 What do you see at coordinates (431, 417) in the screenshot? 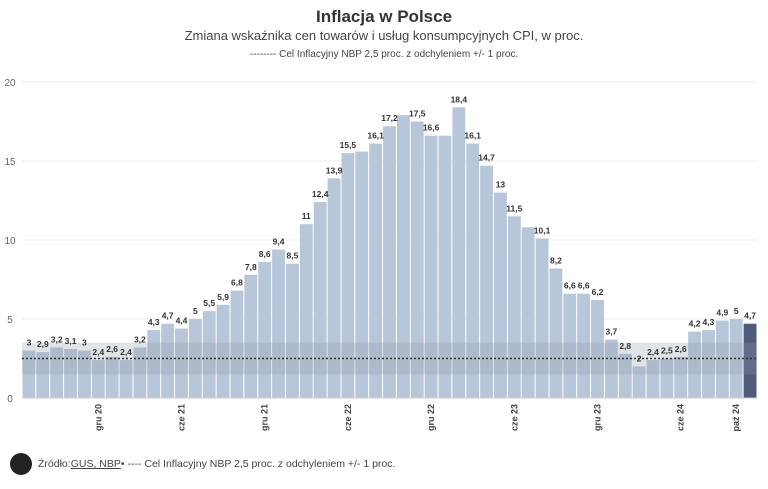
I see `x-tick-label: gru 22` at bounding box center [431, 417].